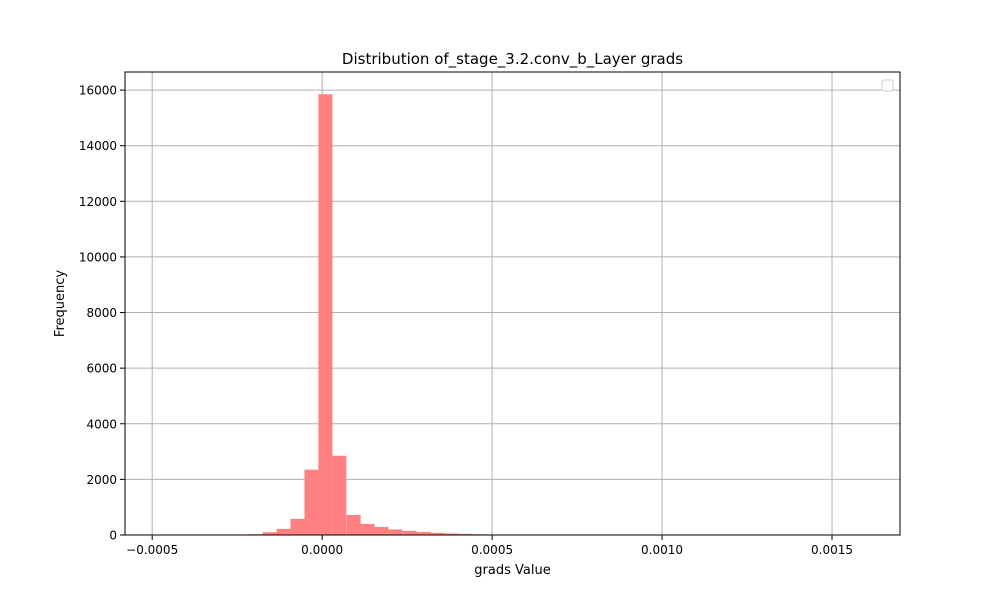  Describe the element at coordinates (60, 303) in the screenshot. I see `y-axis-label: Frequency` at that location.